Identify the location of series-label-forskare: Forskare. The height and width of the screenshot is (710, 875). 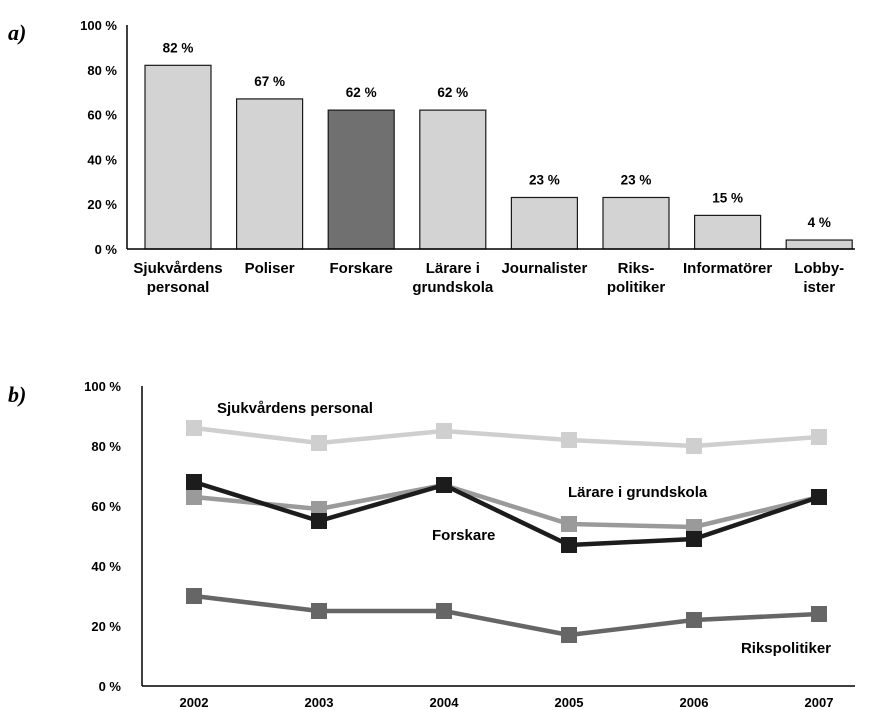
(463, 535).